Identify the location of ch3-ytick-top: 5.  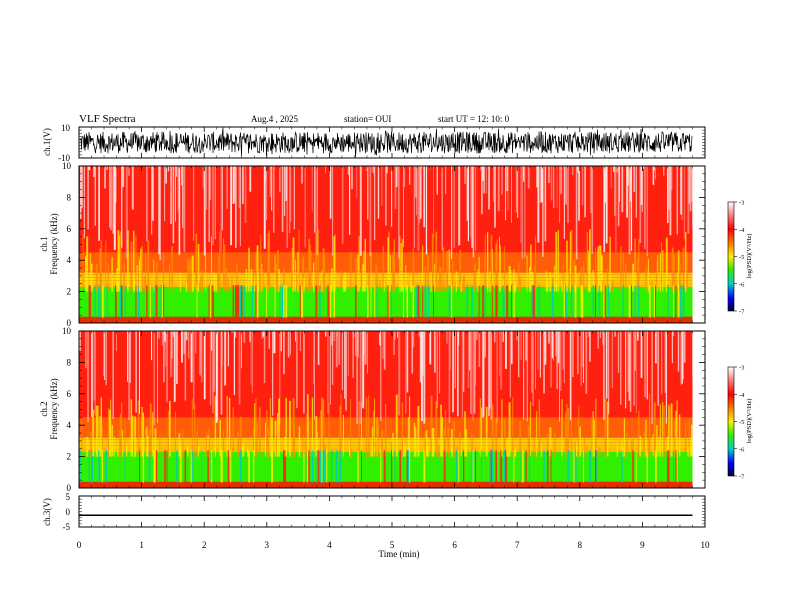
(68, 497).